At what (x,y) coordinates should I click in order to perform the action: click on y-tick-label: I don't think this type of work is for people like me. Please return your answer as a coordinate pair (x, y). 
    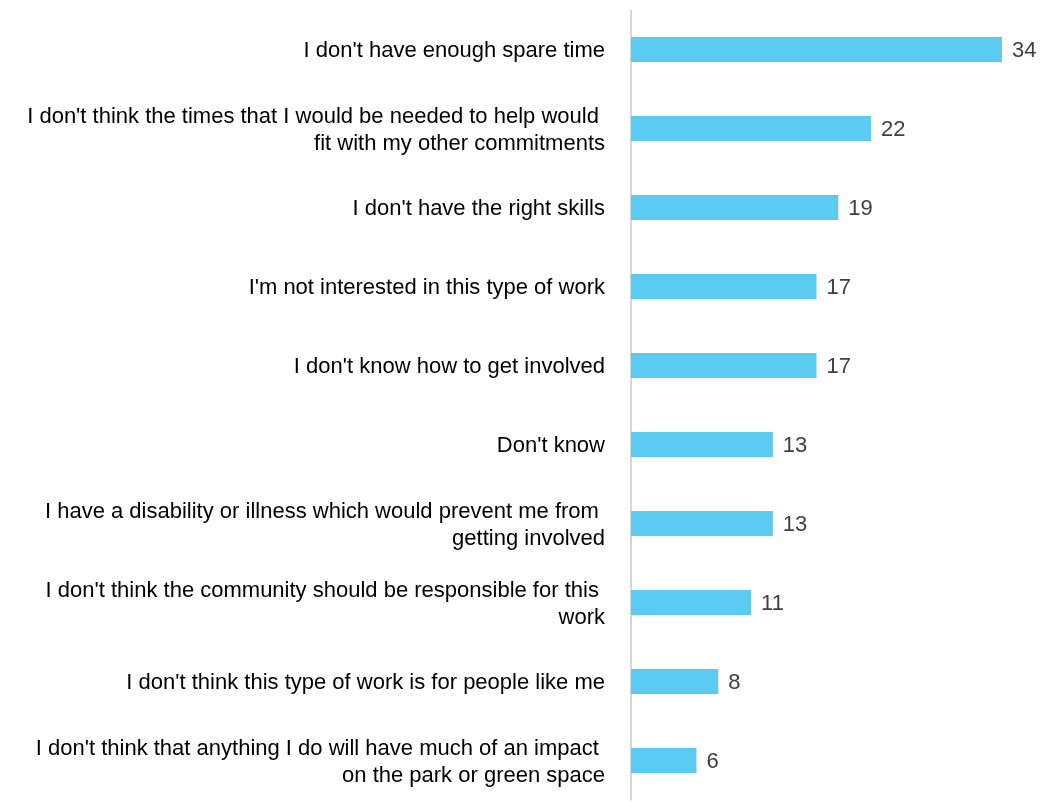
    Looking at the image, I should click on (365, 681).